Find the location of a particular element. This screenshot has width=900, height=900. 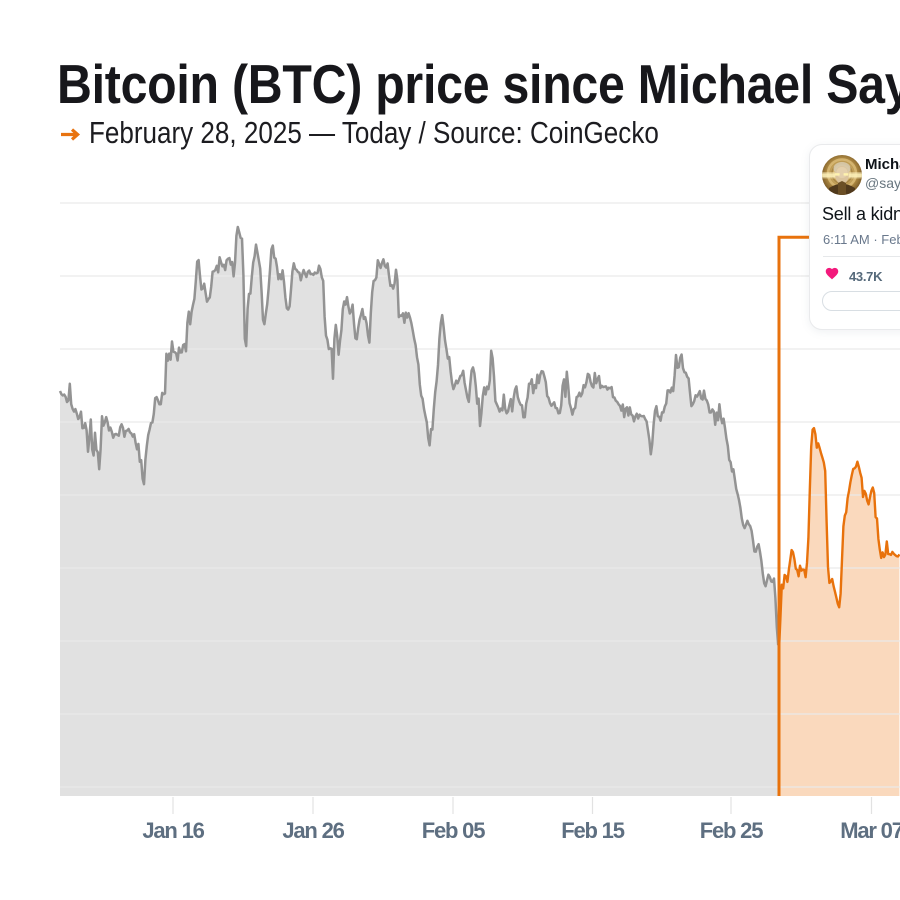

svg-text: Mar 07 is located at coordinates (870, 830).